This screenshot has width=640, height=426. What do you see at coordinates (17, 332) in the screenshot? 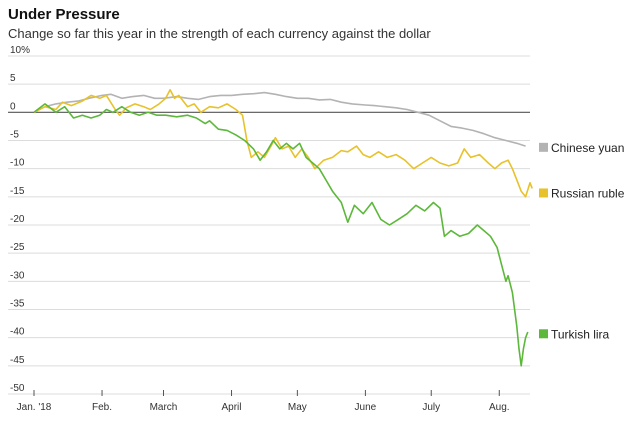
I see `y-tick-label: -40` at bounding box center [17, 332].